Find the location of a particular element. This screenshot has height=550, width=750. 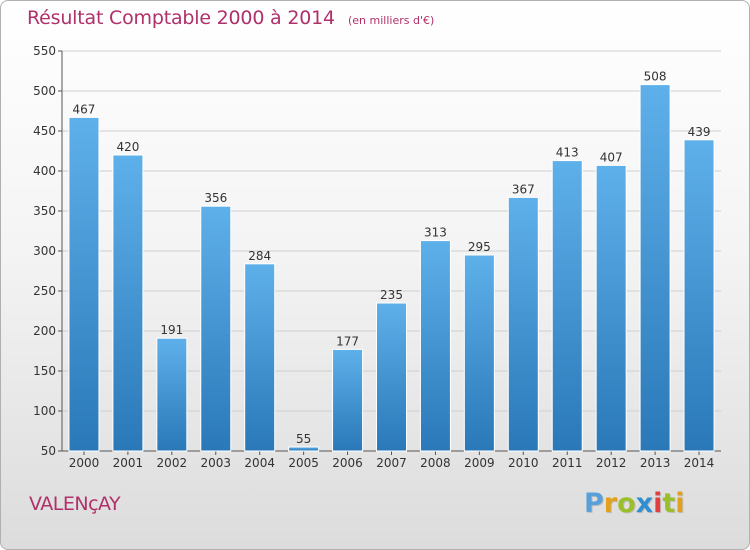

y-tick-label: 200 is located at coordinates (44, 331).